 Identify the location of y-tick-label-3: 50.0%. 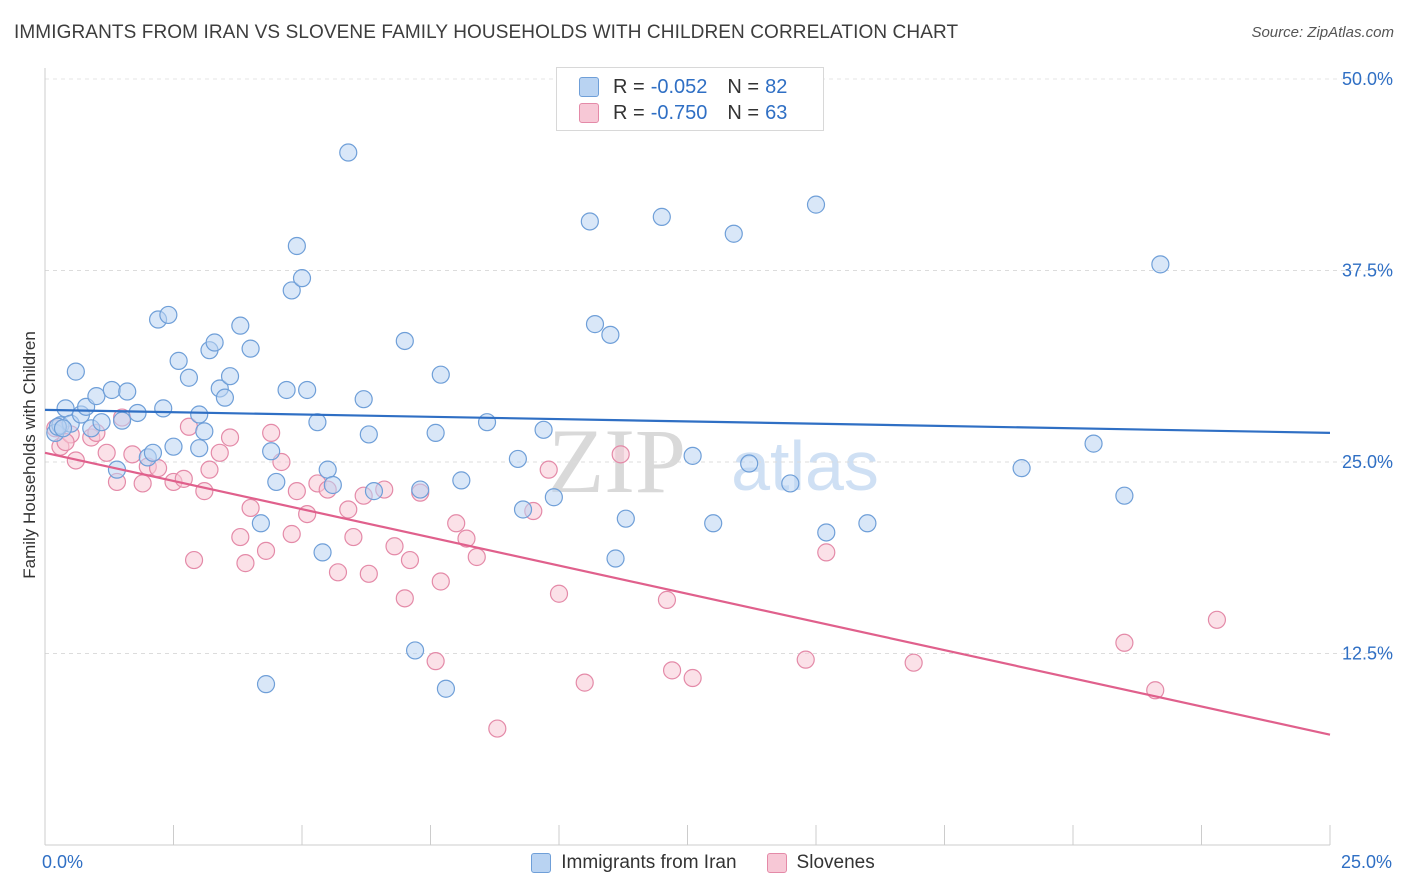
(1367, 79).